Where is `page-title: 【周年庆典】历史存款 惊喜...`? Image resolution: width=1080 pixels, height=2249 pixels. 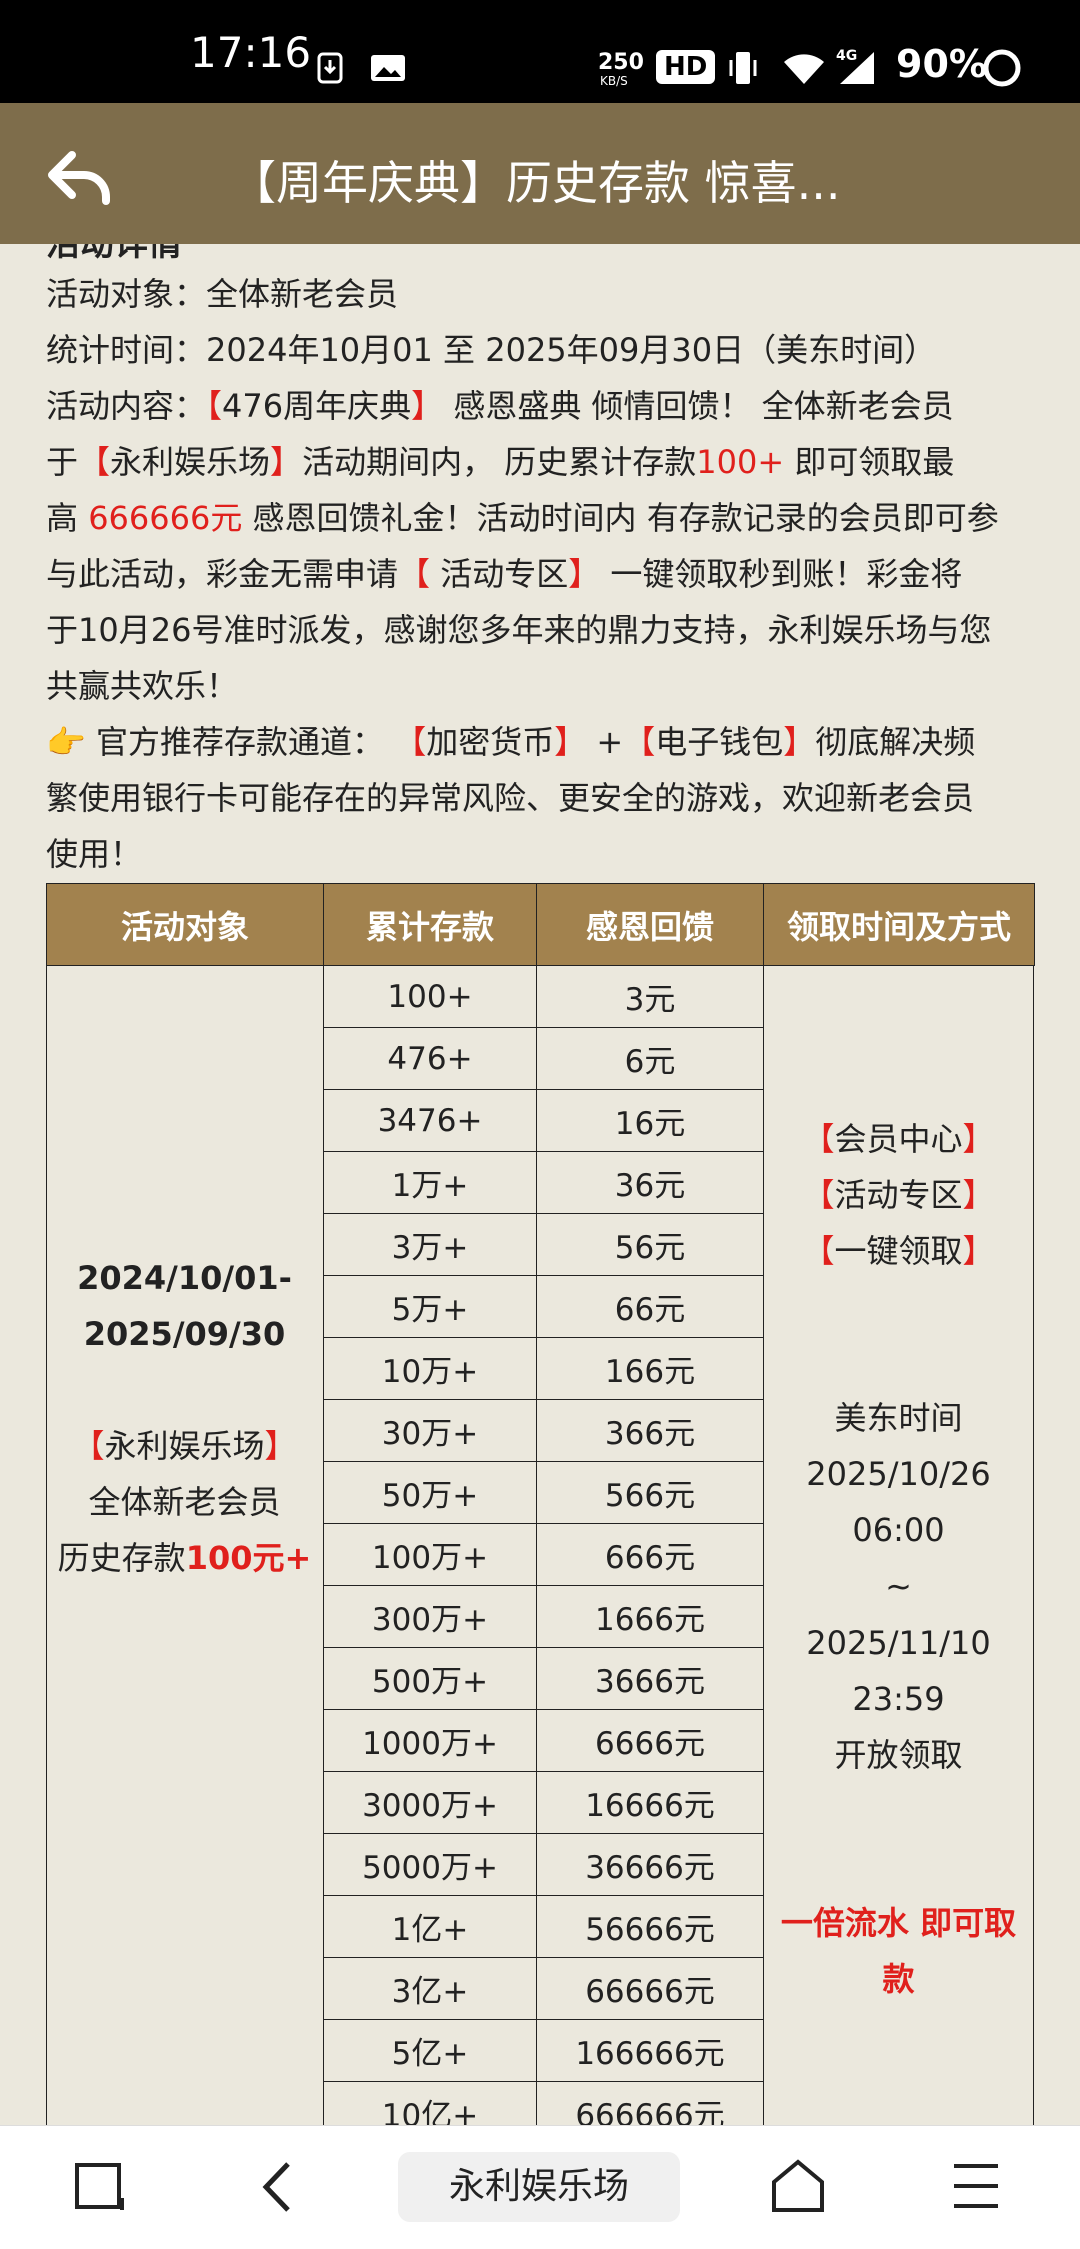
page-title: 【周年庆典】历史存款 惊喜... is located at coordinates (535, 183).